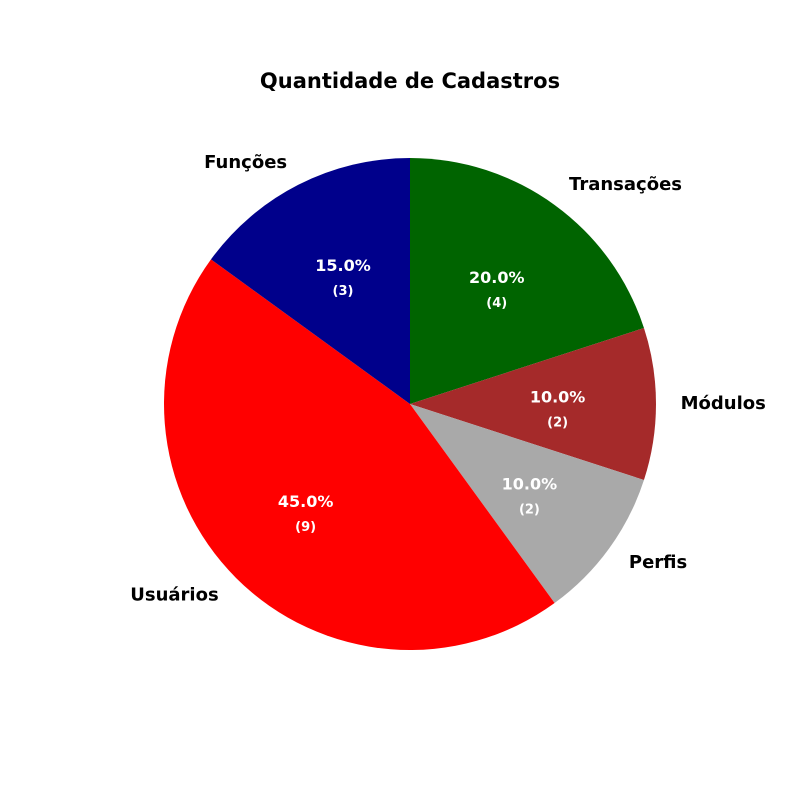 This screenshot has height=800, width=800. I want to click on pie-slice-modulos, so click(533, 404).